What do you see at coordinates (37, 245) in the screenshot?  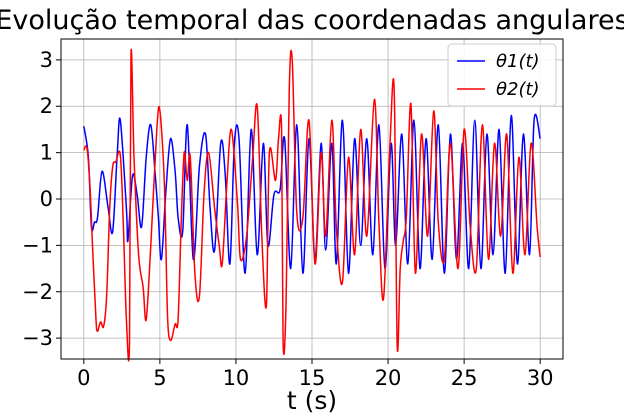 I see `y-tick-label: −1` at bounding box center [37, 245].